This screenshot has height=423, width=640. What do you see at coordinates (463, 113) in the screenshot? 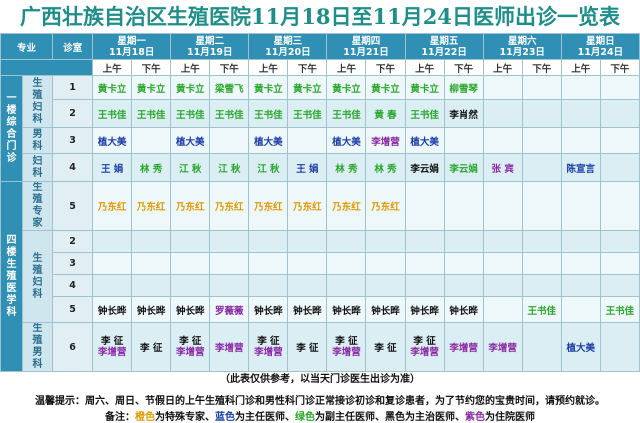
I see `doctor-cell: 李肖然` at bounding box center [463, 113].